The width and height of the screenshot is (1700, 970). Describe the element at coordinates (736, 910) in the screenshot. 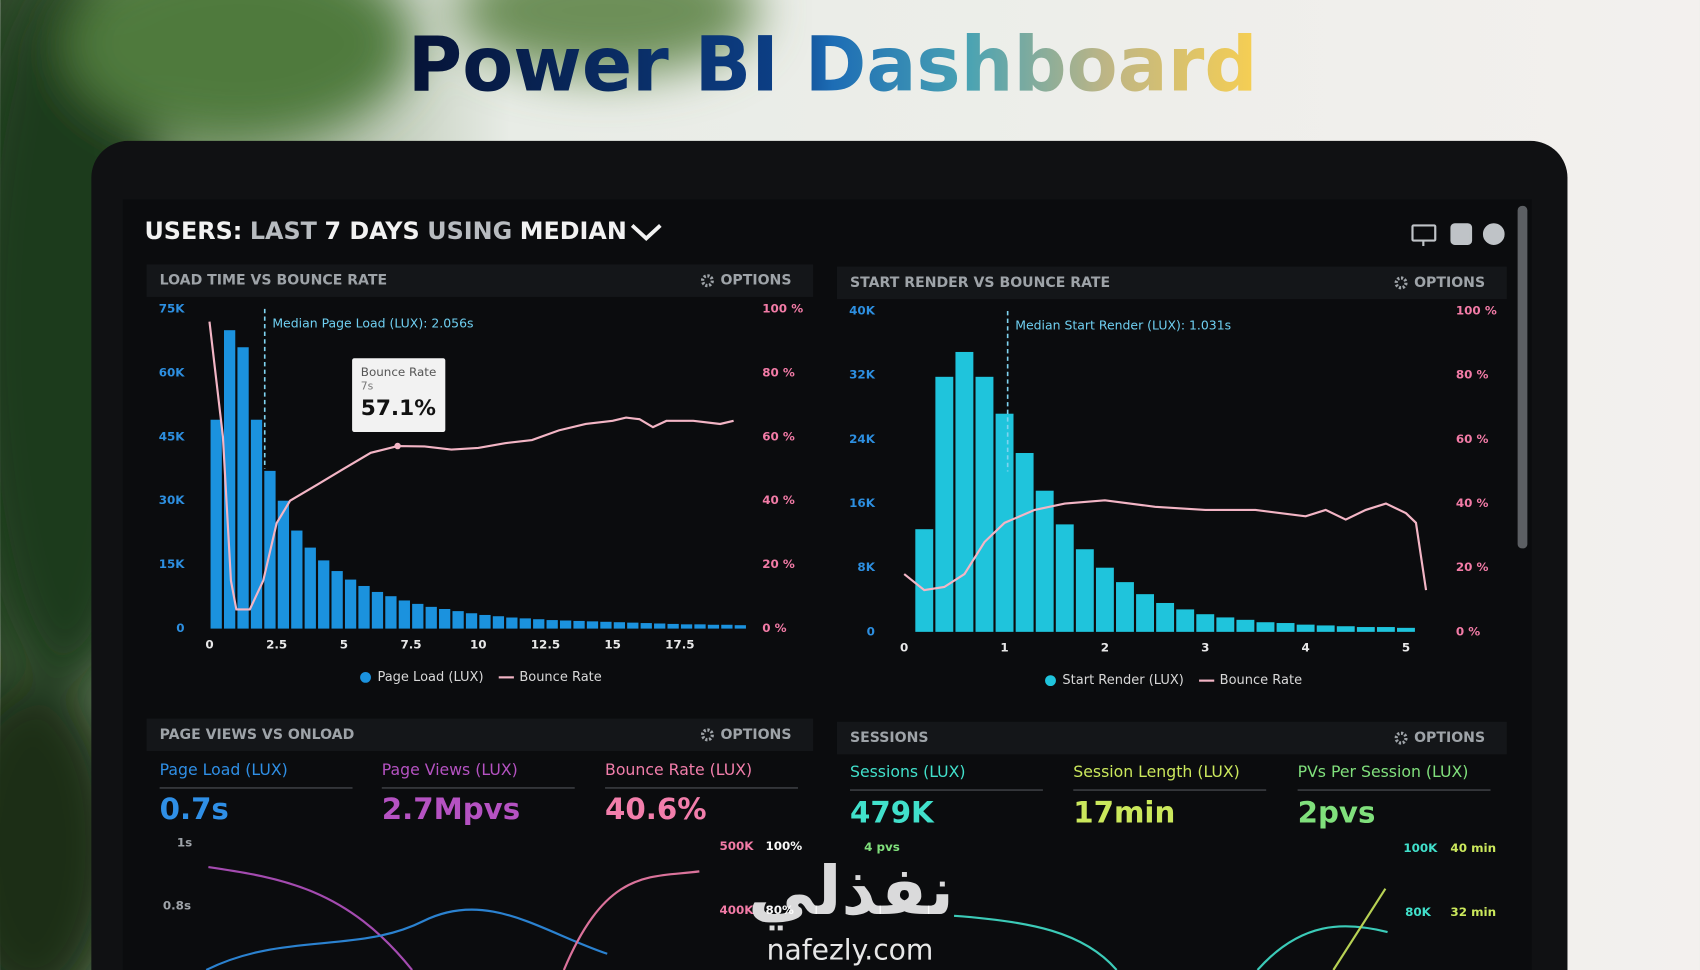

I see `axis-label: 400K` at that location.